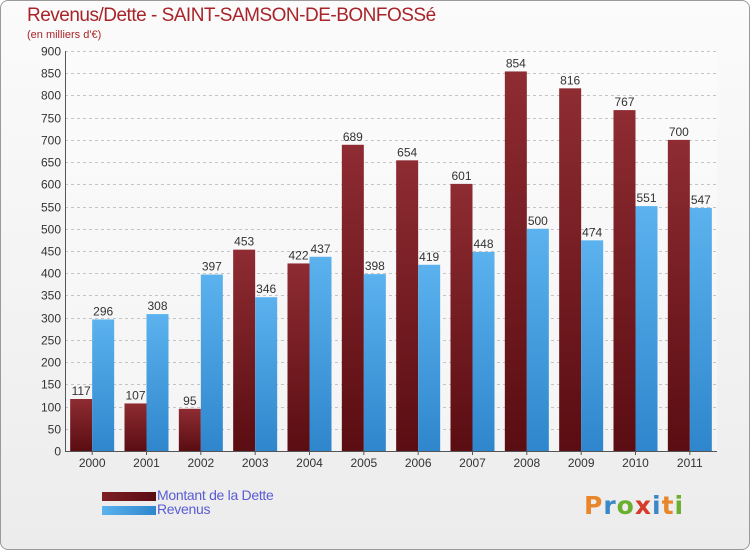 This screenshot has width=750, height=550. What do you see at coordinates (51, 52) in the screenshot?
I see `y-tick-label: 900` at bounding box center [51, 52].